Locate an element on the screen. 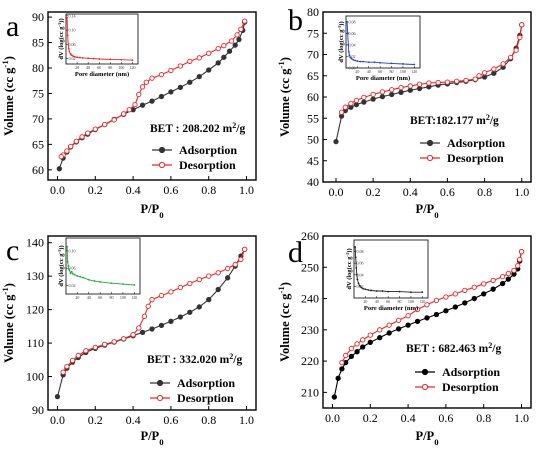 This screenshot has height=450, width=550. y-tick-label: 50 is located at coordinates (313, 140).